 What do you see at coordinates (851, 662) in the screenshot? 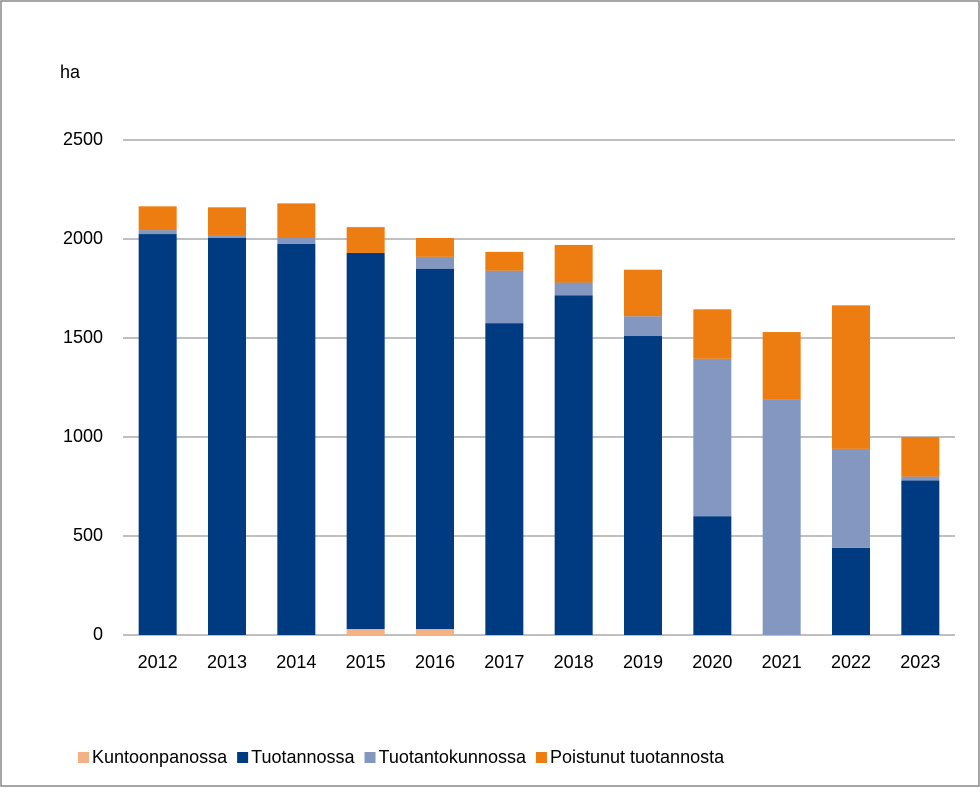
I see `x-tick-label: 2022` at bounding box center [851, 662].